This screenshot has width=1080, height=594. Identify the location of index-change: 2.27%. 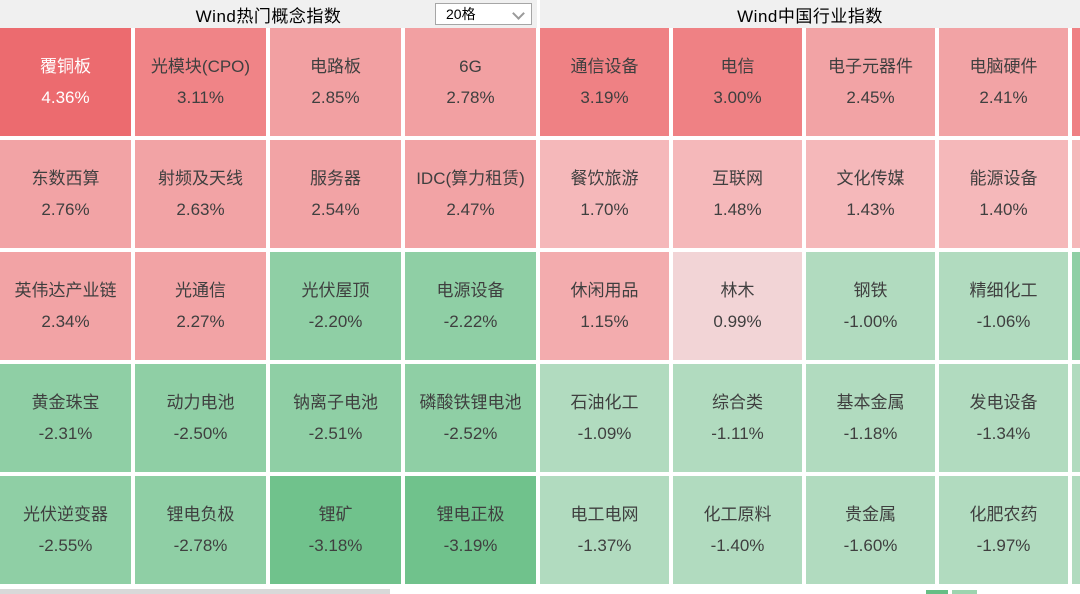
(200, 321).